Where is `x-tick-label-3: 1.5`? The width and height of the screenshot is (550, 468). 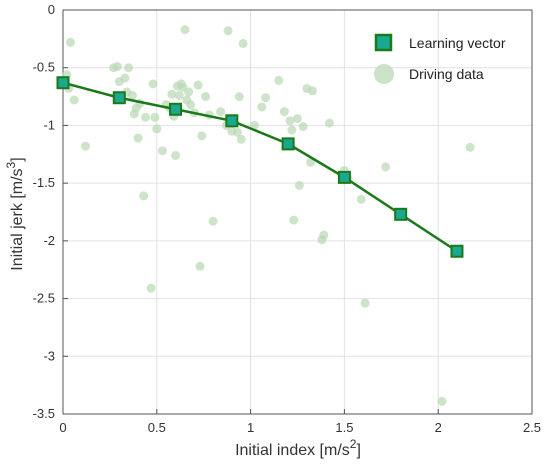
x-tick-label-3: 1.5 is located at coordinates (344, 427).